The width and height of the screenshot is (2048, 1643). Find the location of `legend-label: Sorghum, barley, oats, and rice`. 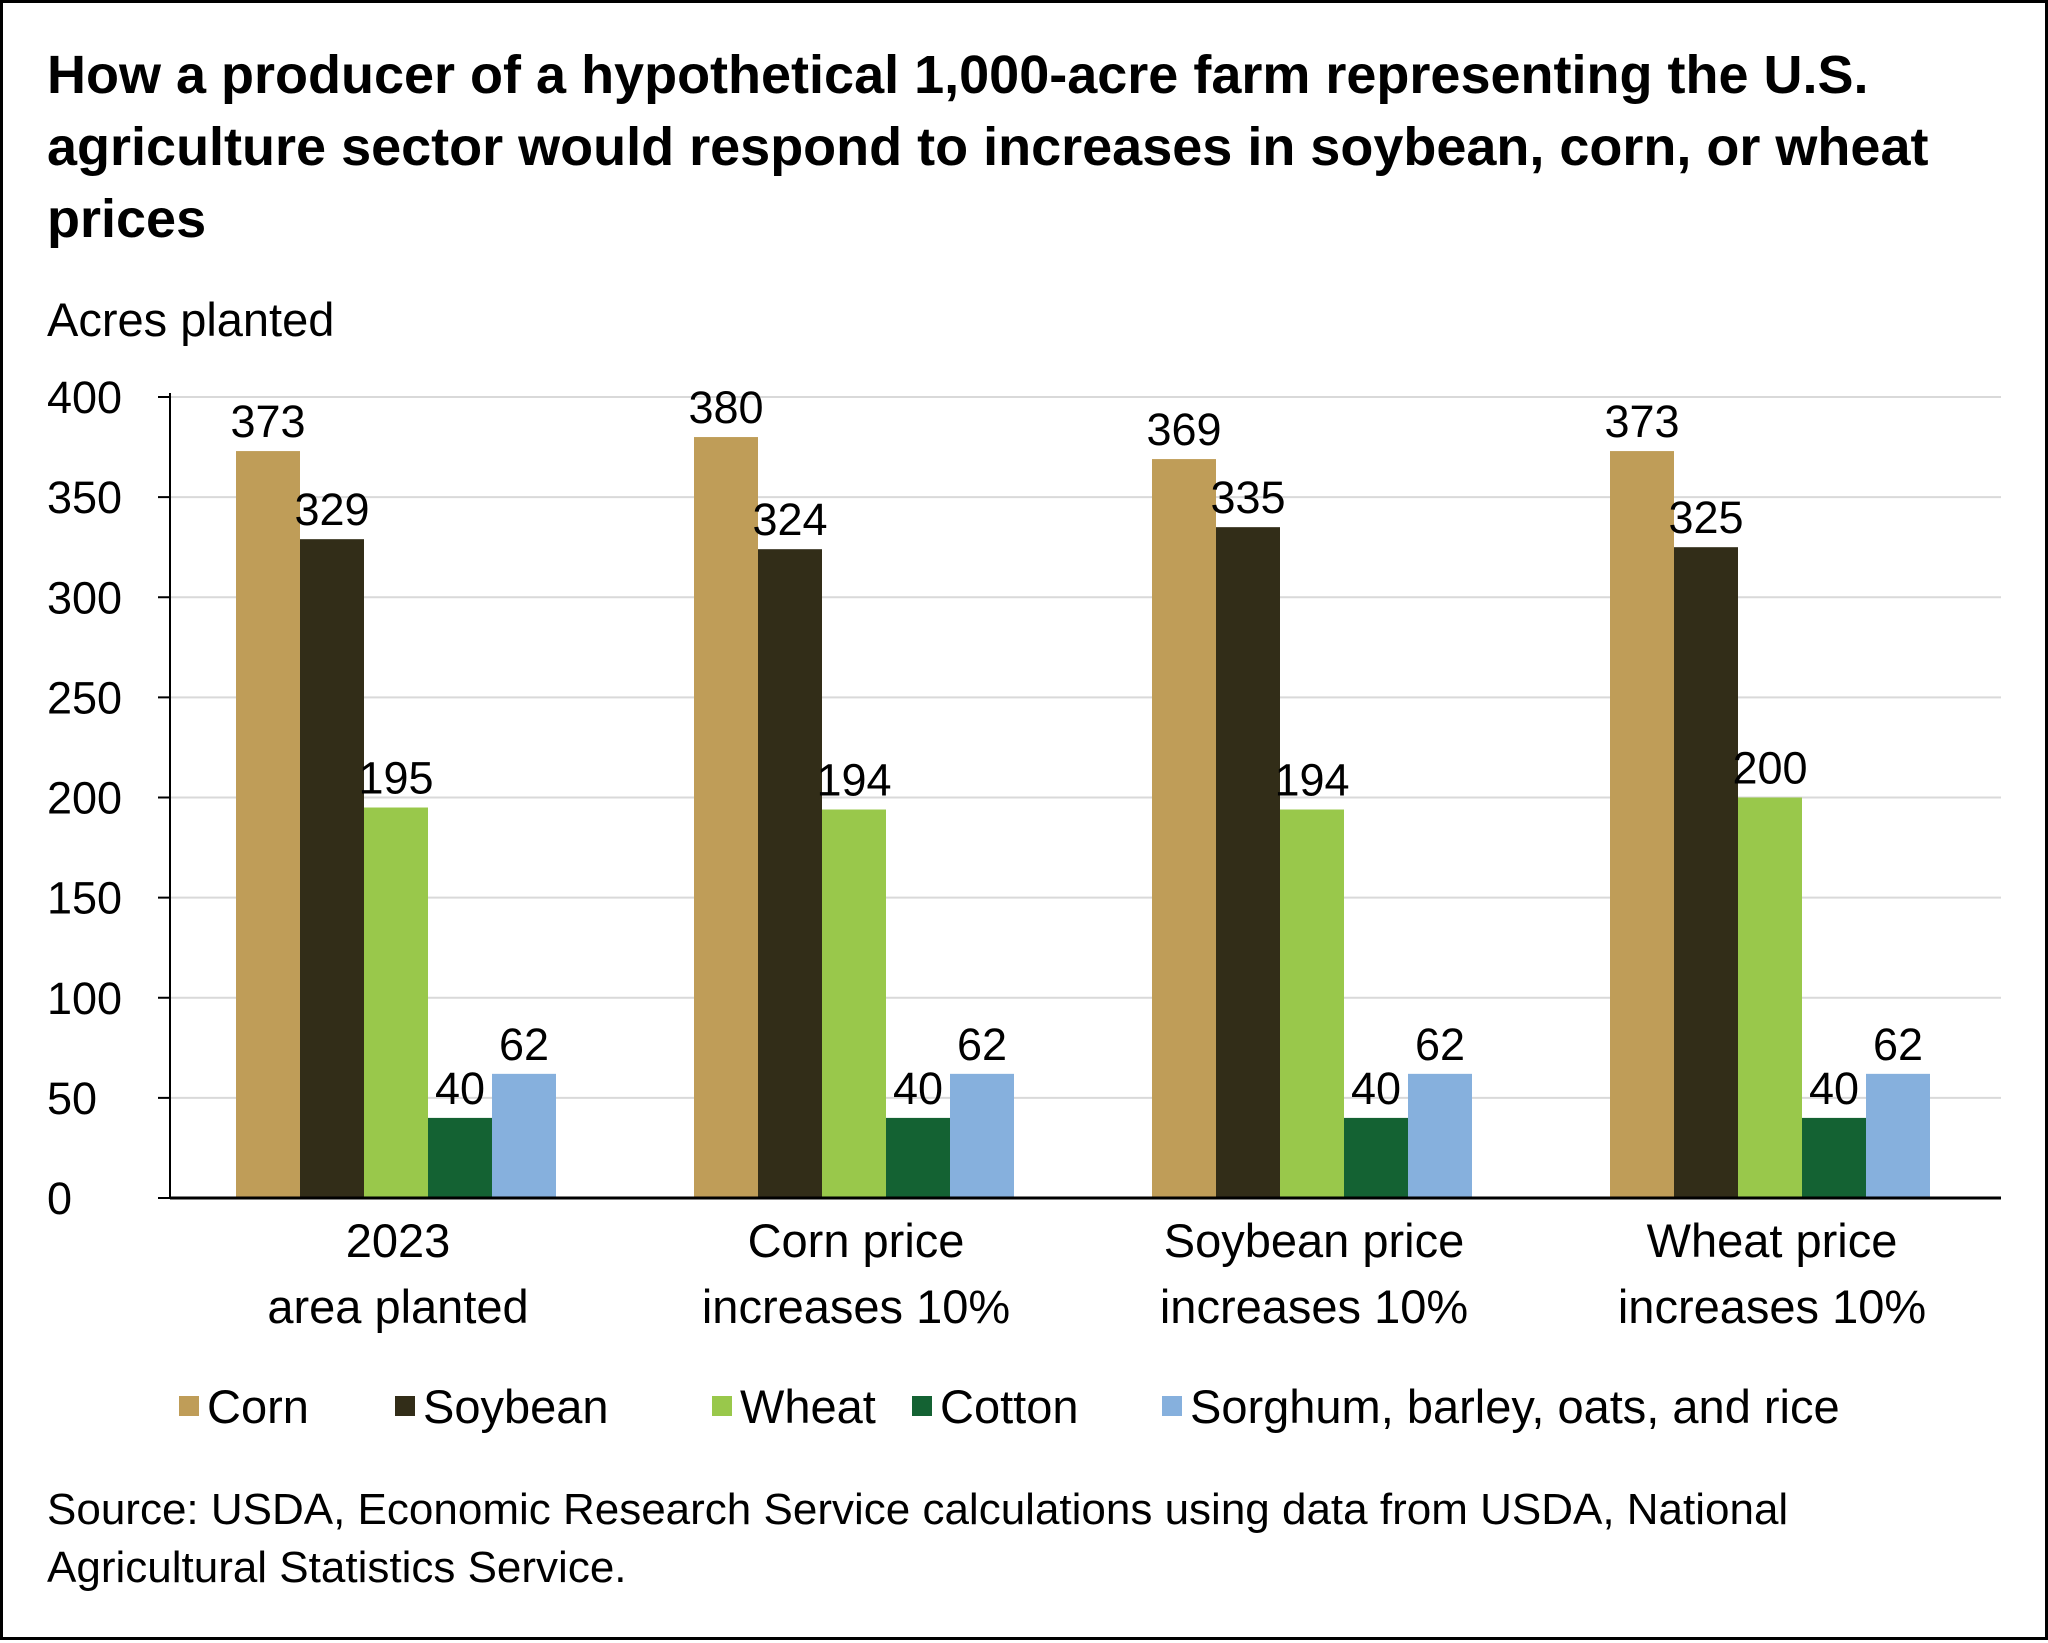

legend-label: Sorghum, barley, oats, and rice is located at coordinates (1515, 1406).